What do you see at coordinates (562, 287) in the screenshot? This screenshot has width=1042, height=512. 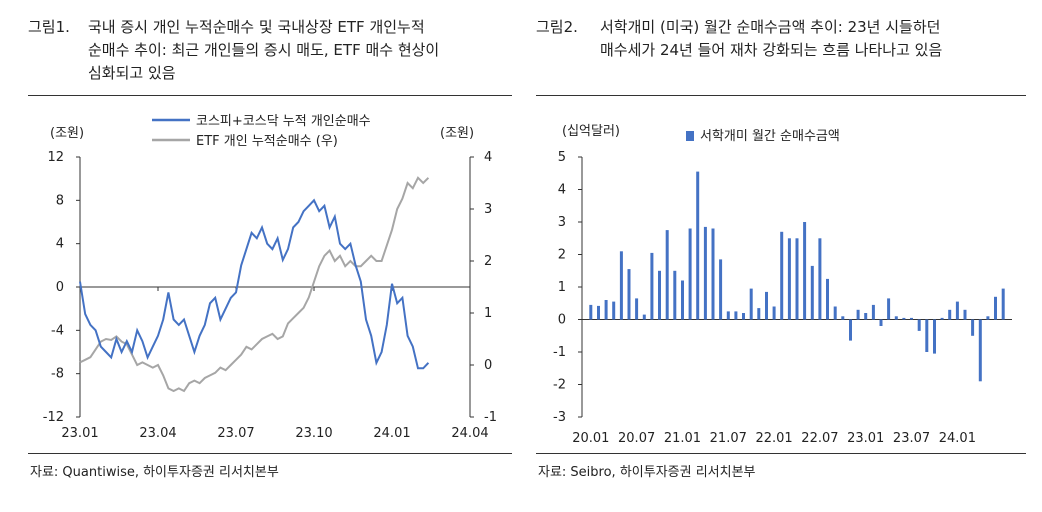 I see `y-tick-label: 1` at bounding box center [562, 287].